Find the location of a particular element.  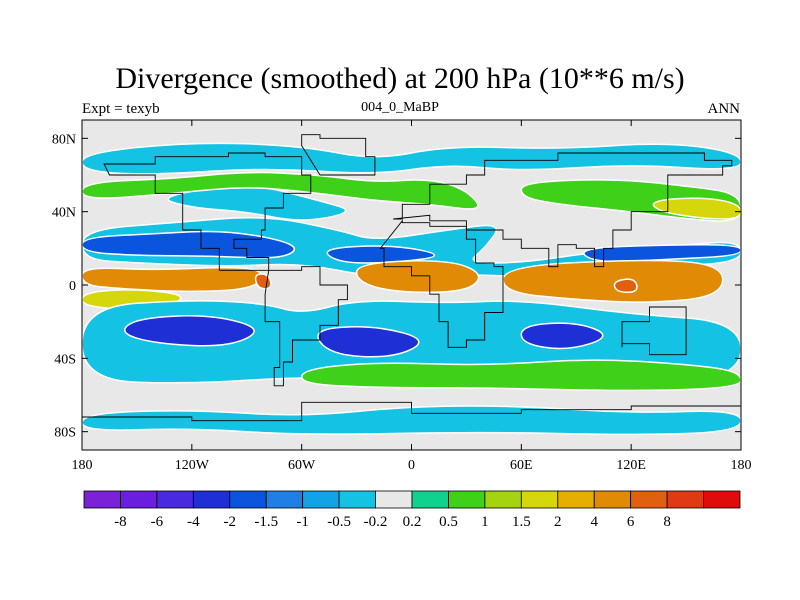

colorbar-label-8: 0.2 is located at coordinates (412, 522).